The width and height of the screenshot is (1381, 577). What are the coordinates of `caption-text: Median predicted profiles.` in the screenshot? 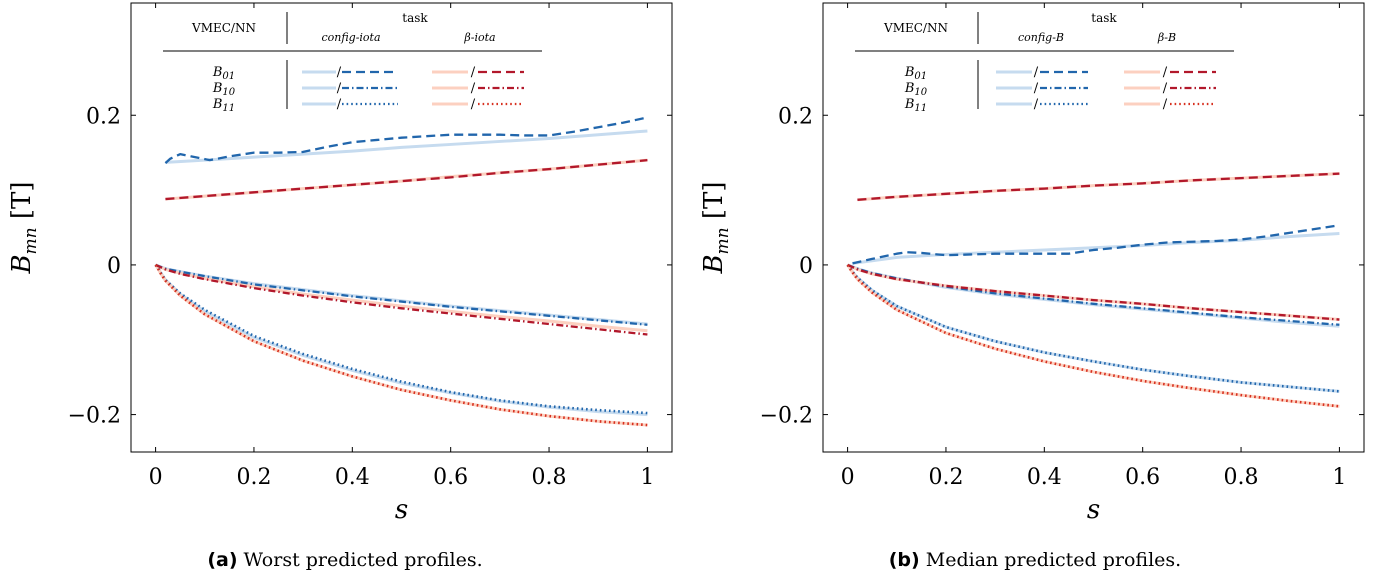 It's located at (1051, 560).